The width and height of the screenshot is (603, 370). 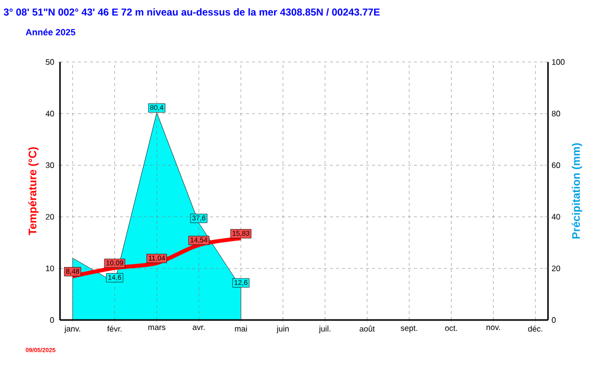 I want to click on x-tick-label: févr., so click(x=114, y=329).